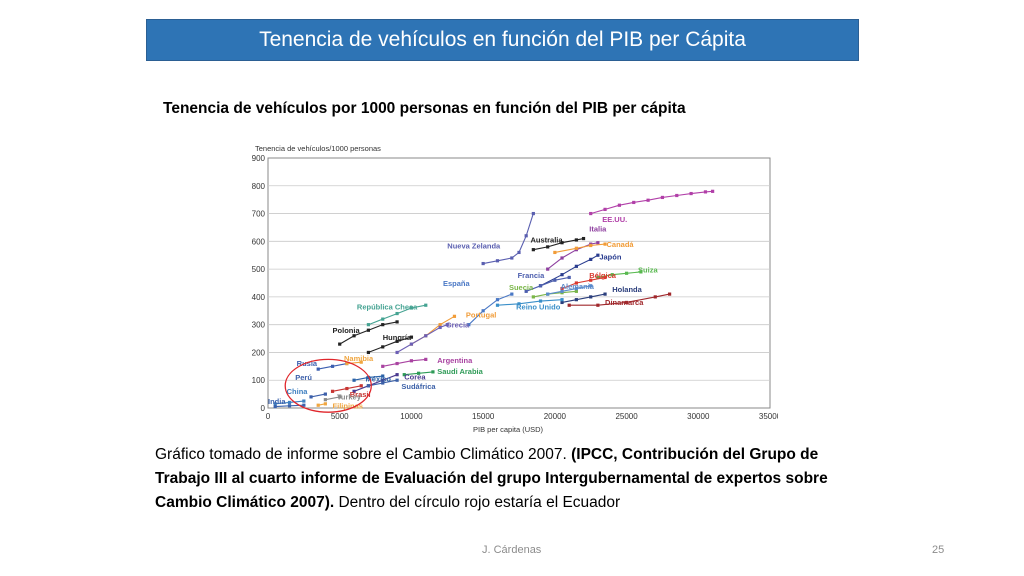 This screenshot has height=576, width=1024. What do you see at coordinates (303, 377) in the screenshot?
I see `series-label: Perú` at bounding box center [303, 377].